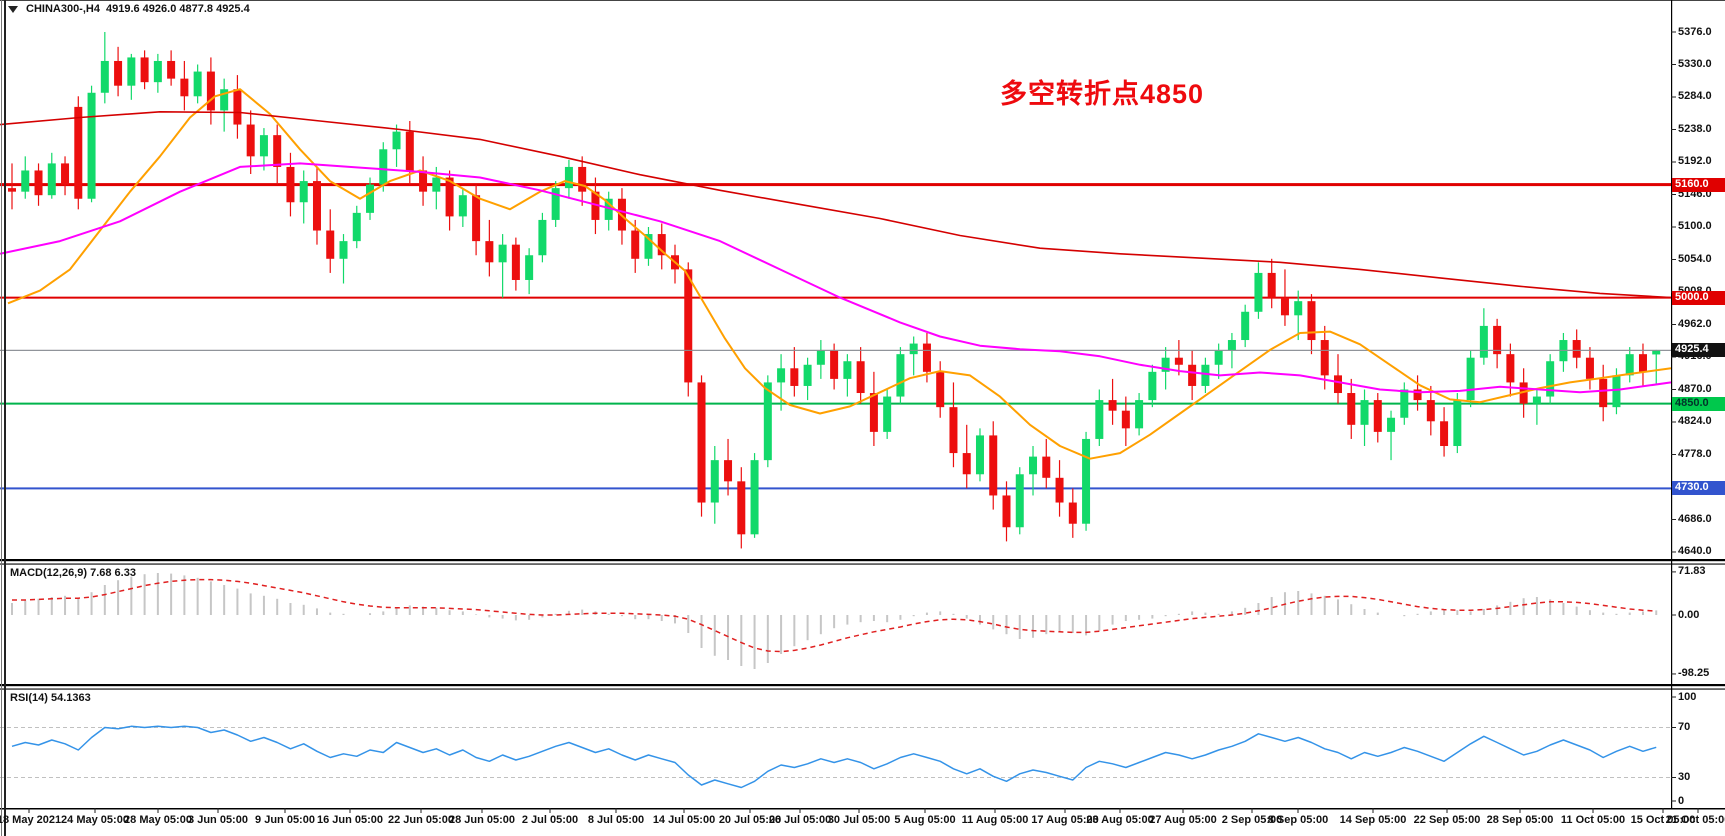  I want to click on window-top-border, so click(862, 0).